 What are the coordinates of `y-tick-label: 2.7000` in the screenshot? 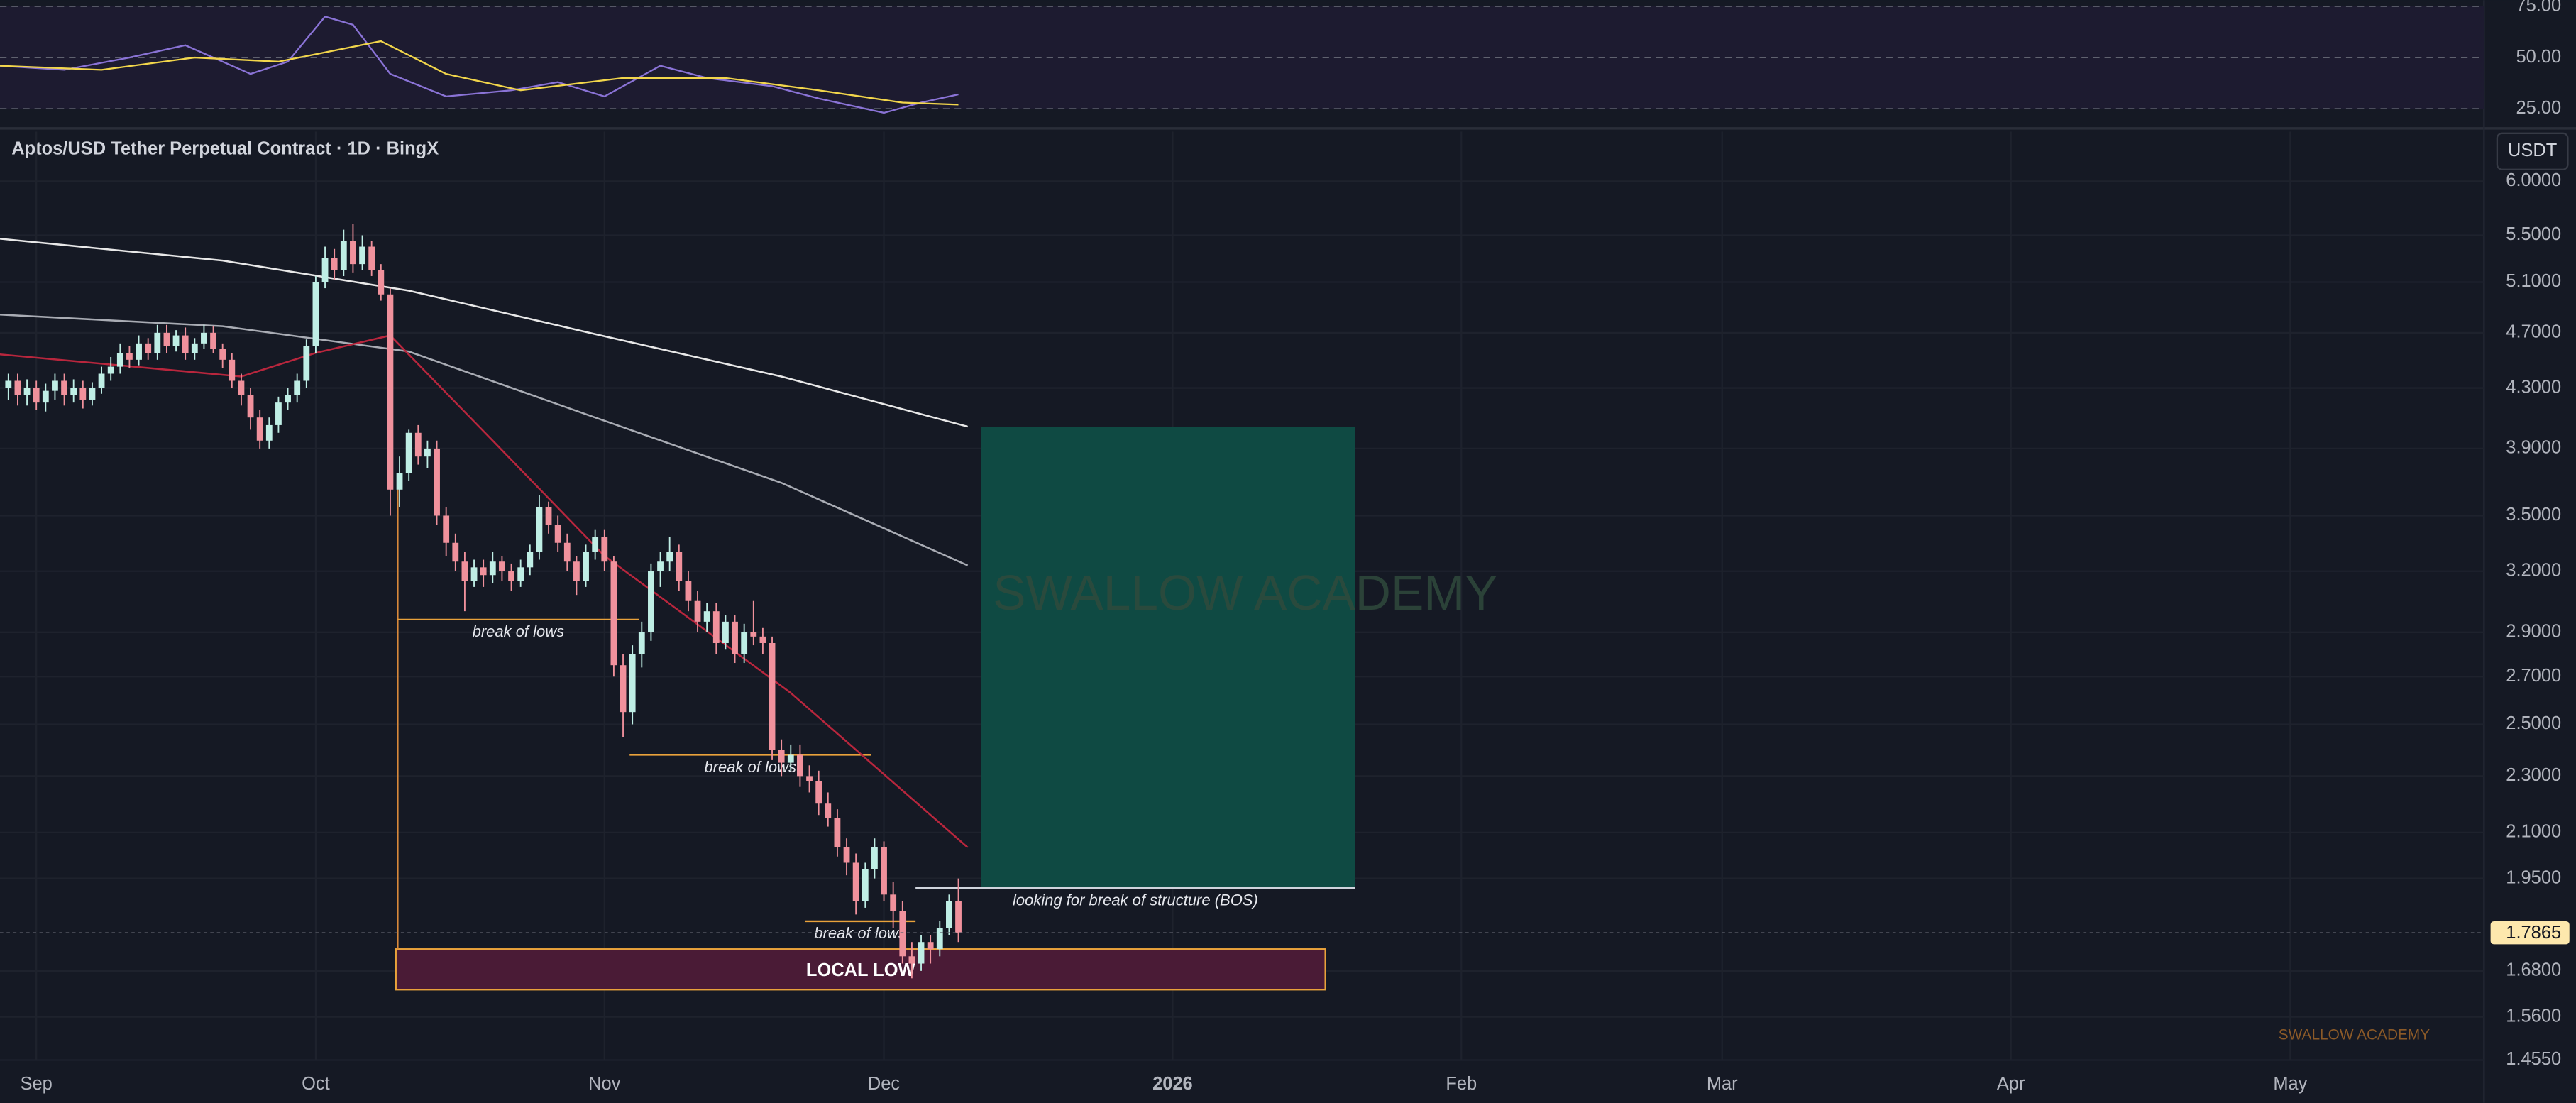 It's located at (2533, 676).